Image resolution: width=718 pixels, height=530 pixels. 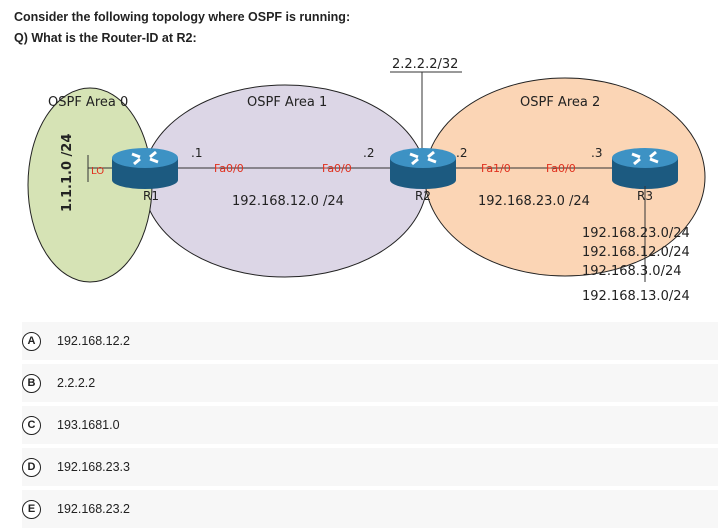 What do you see at coordinates (496, 168) in the screenshot?
I see `r2-fa1-label: Fa1/0` at bounding box center [496, 168].